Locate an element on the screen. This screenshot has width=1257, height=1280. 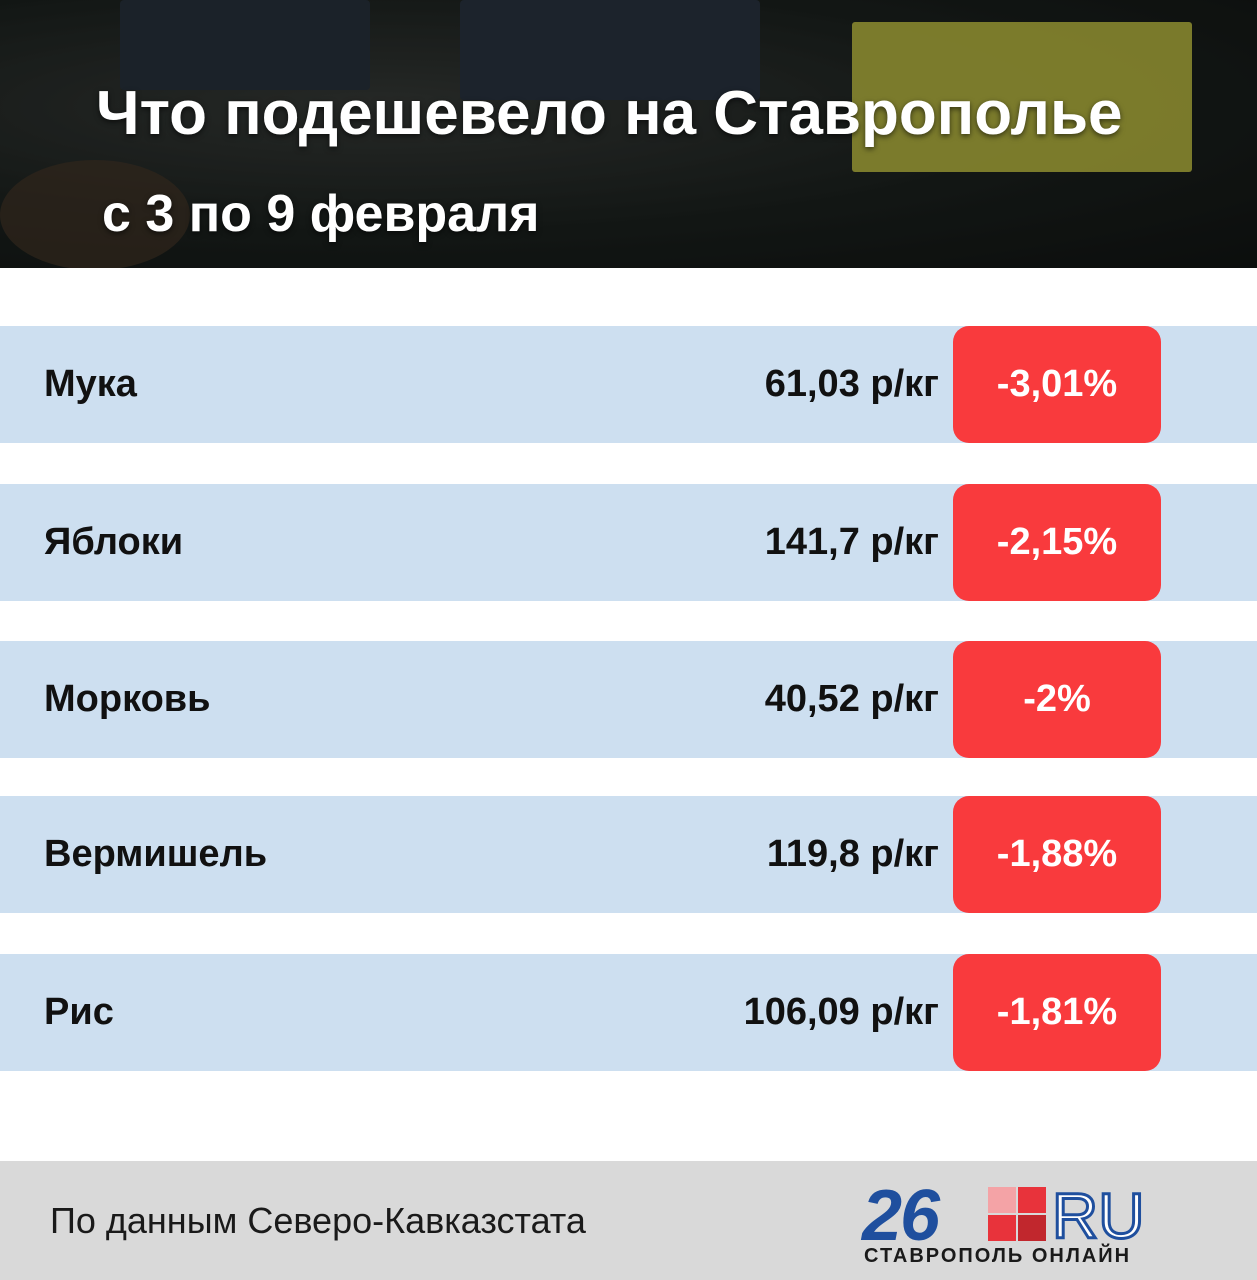
change-badge: -1,81% is located at coordinates (1057, 1012).